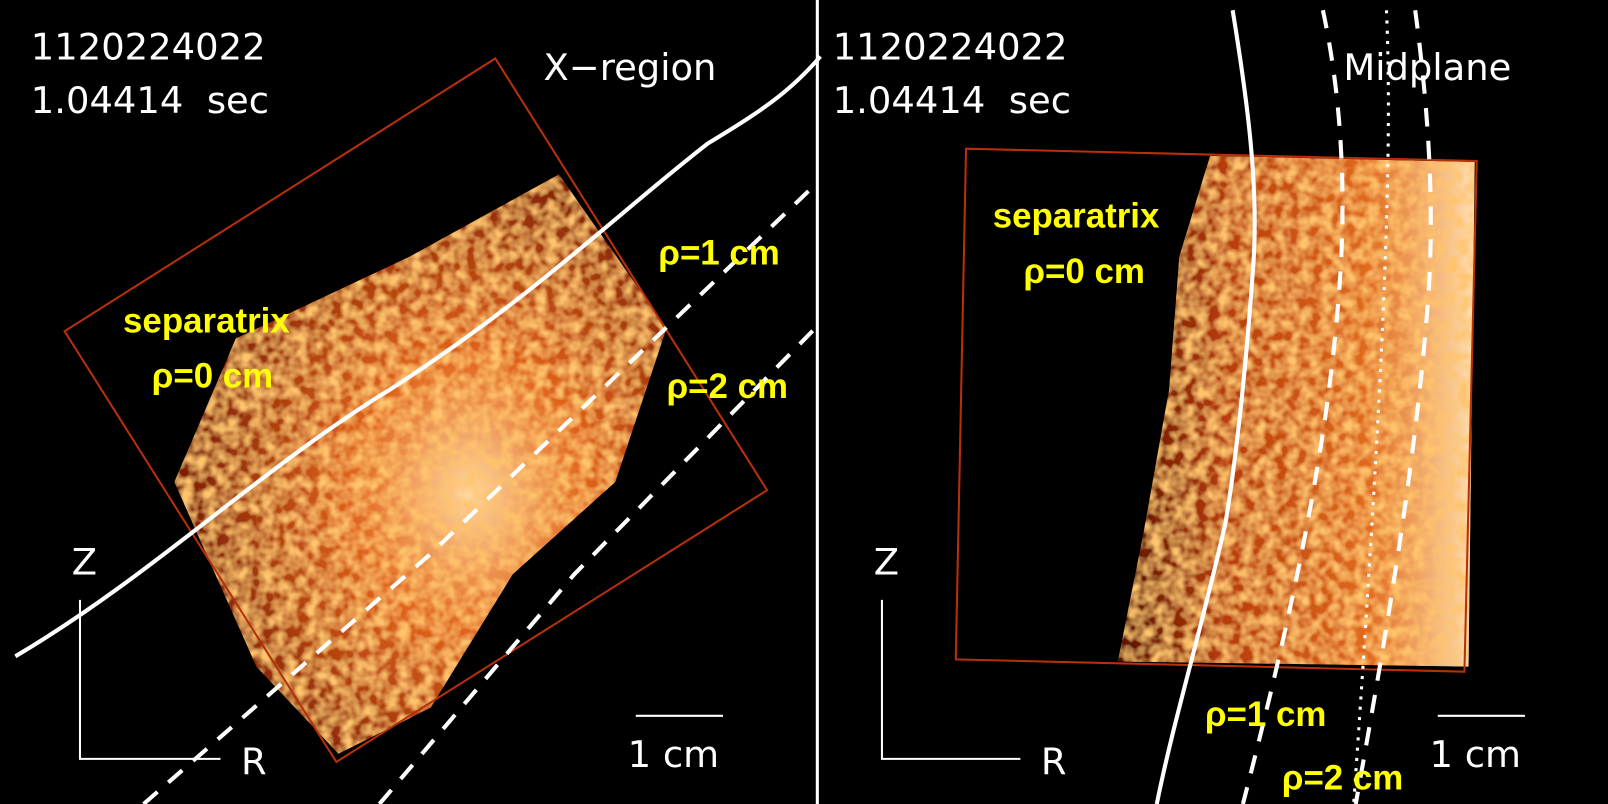  I want to click on separatrix-line, so click(1205, 406).